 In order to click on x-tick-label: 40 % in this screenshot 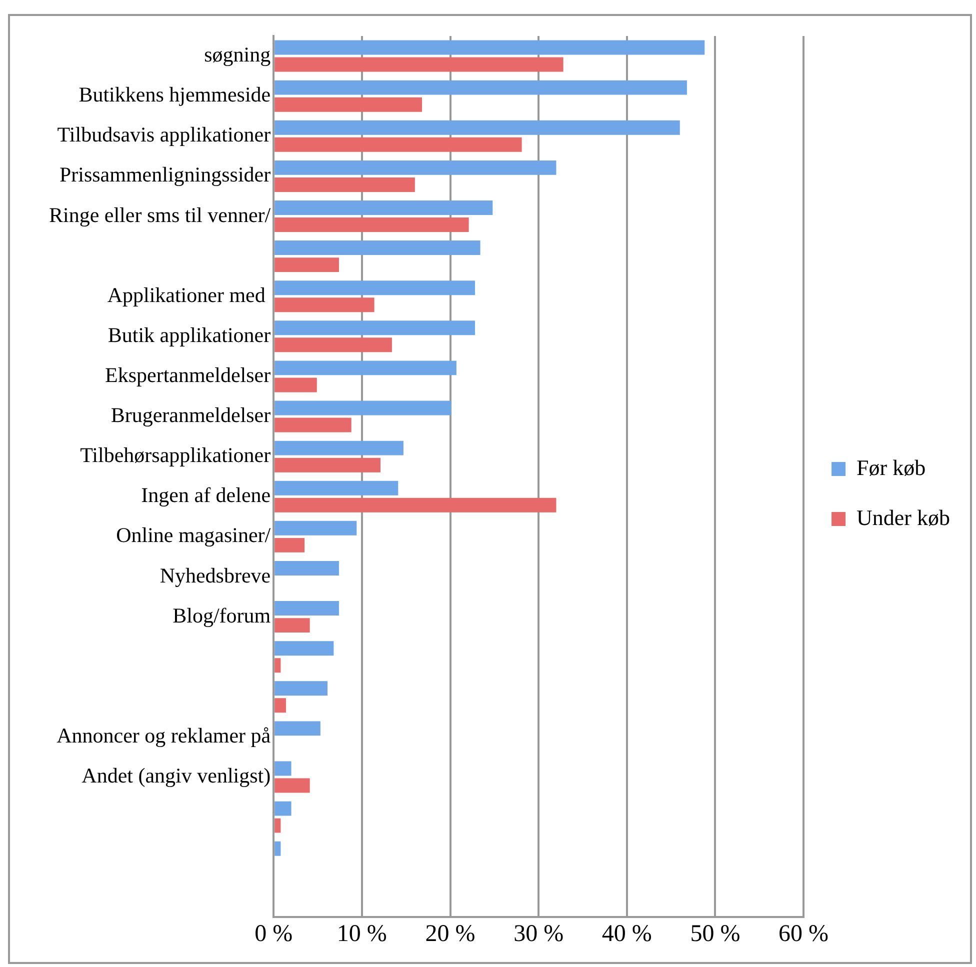, I will do `click(627, 933)`.